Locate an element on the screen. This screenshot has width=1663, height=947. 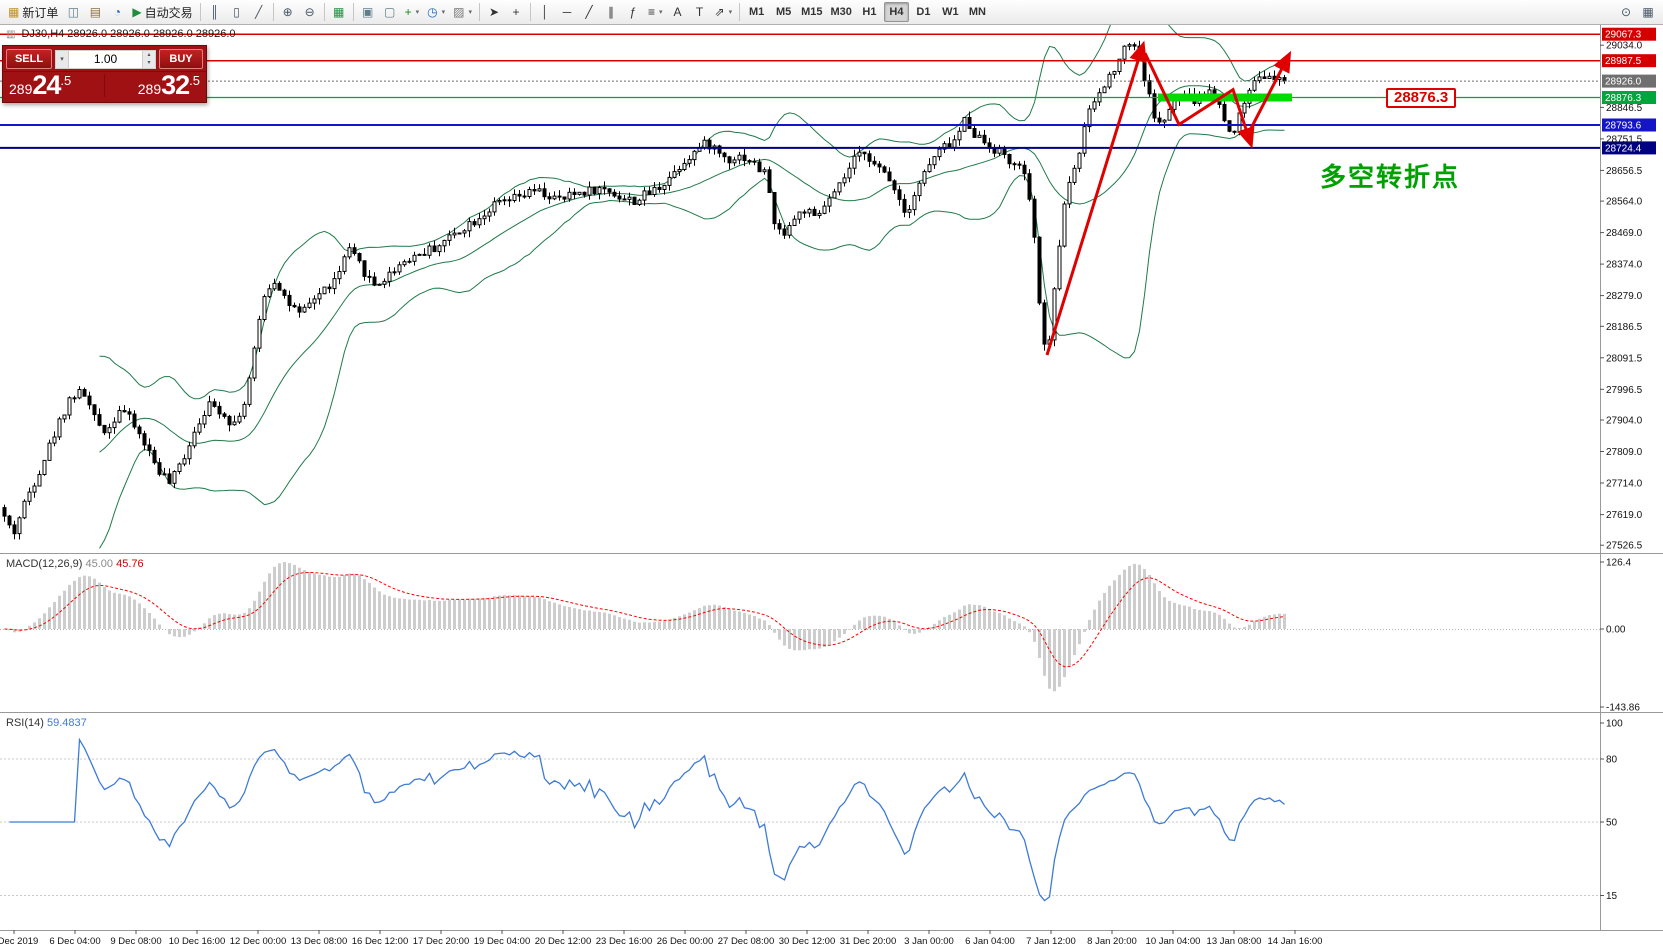
toolbar-button-label: 新订单 is located at coordinates (40, 12).